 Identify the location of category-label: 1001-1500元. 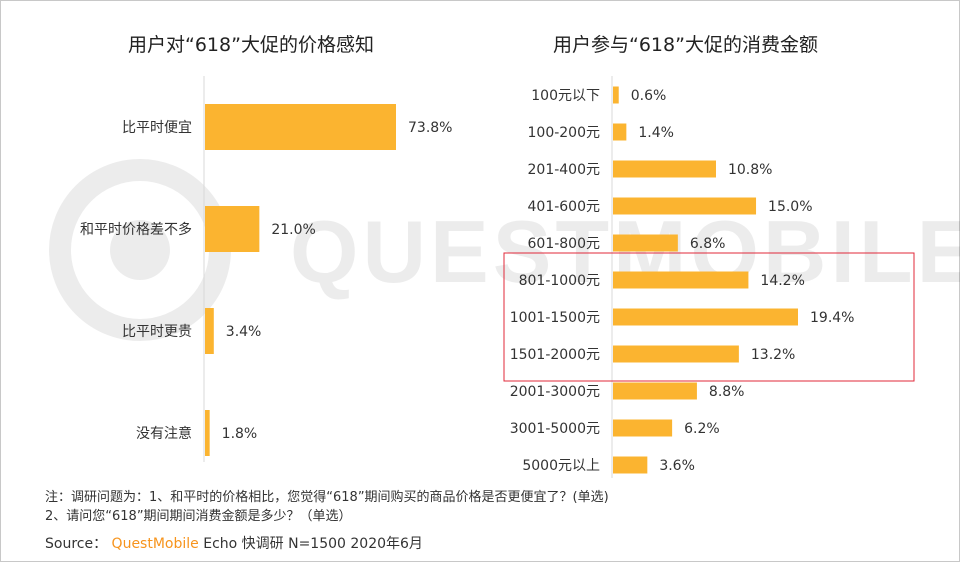
(555, 318).